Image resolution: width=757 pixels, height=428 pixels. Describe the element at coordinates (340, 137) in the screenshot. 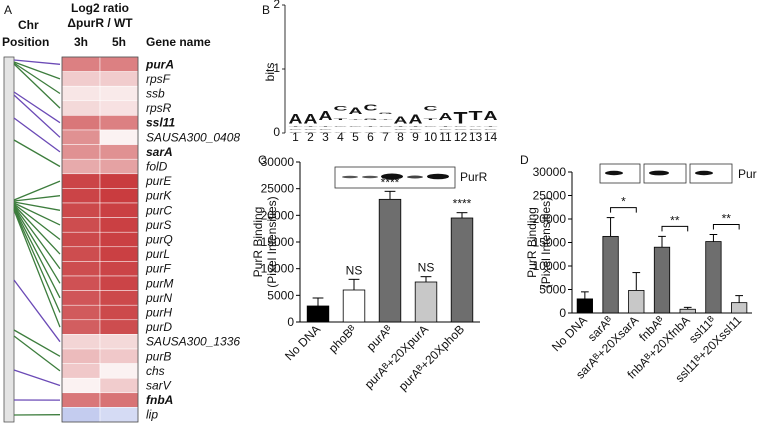

I see `x-tick-label: 4` at that location.